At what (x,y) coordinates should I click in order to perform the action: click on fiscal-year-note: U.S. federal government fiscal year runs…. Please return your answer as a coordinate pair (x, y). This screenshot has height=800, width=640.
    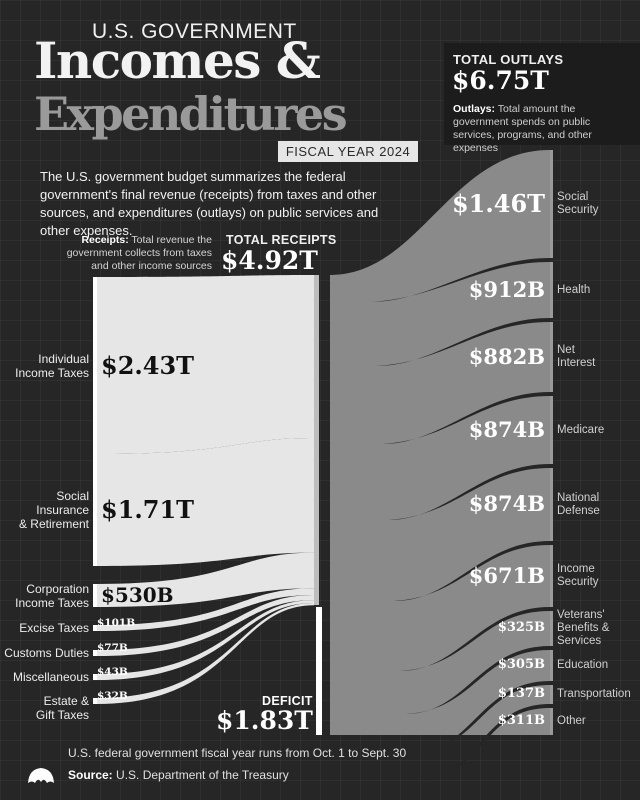
    Looking at the image, I should click on (237, 753).